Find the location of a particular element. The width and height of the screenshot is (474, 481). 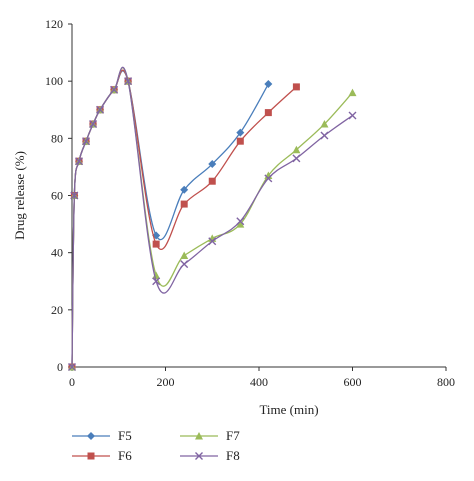

legend-label: F7 is located at coordinates (233, 435).